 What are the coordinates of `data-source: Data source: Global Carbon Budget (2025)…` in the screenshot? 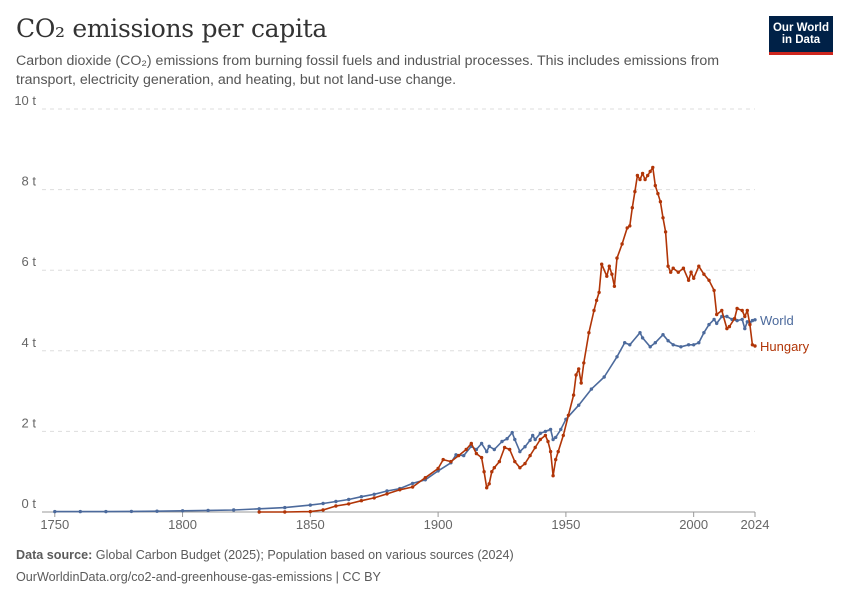 It's located at (265, 555).